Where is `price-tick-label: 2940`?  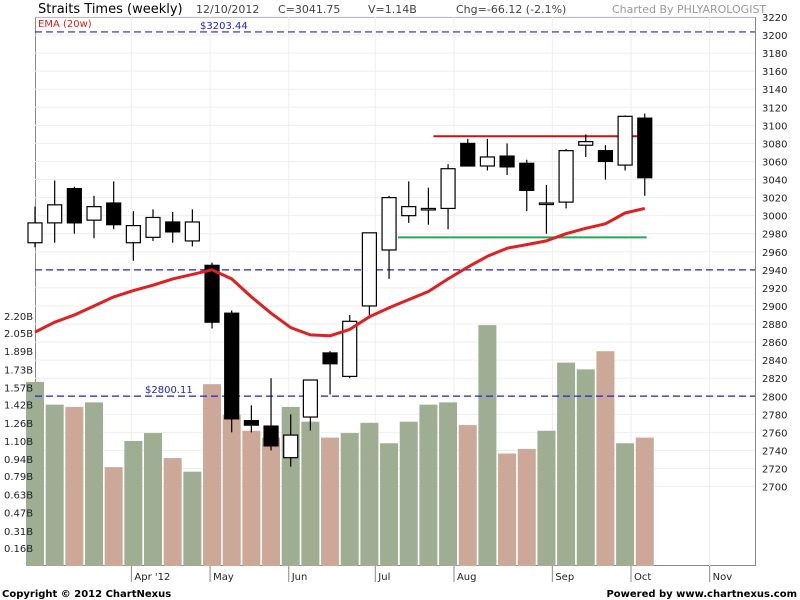
price-tick-label: 2940 is located at coordinates (774, 271).